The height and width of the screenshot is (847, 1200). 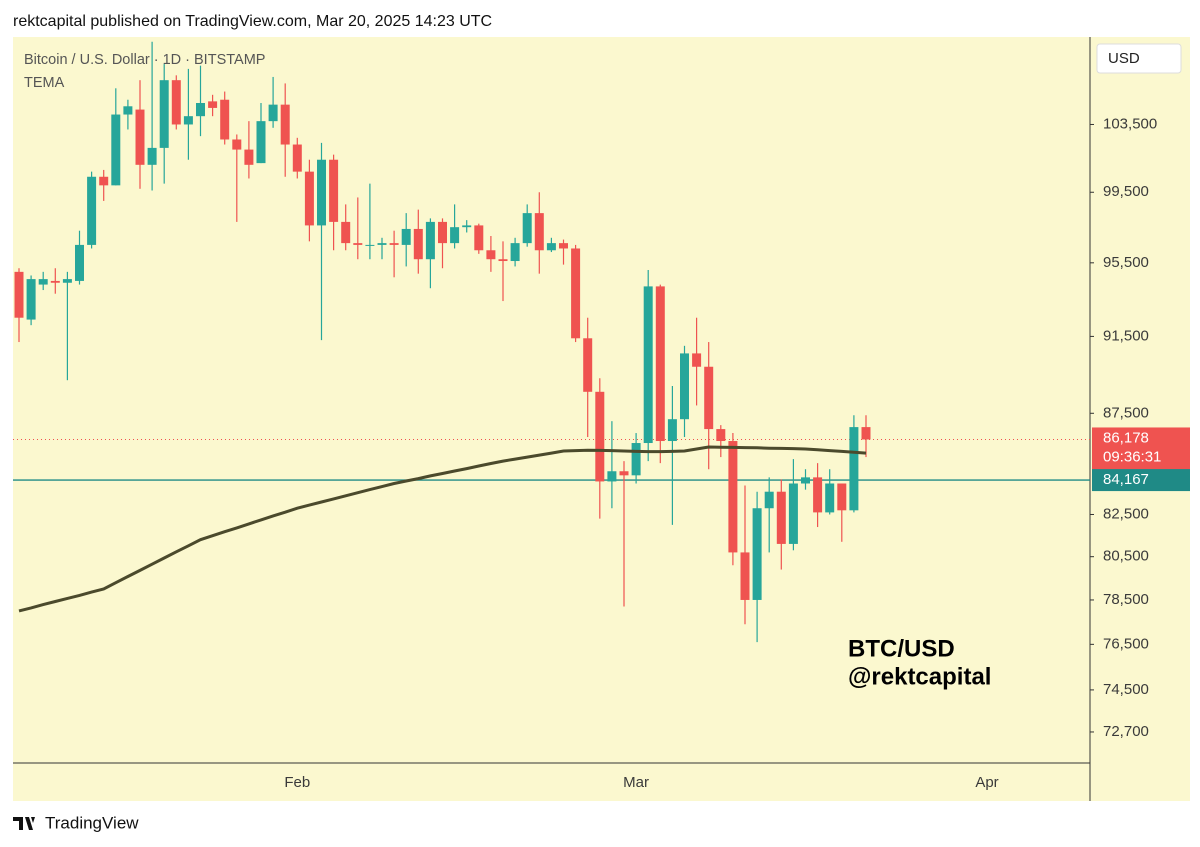 I want to click on y-tick-label: 80,500, so click(x=1126, y=556).